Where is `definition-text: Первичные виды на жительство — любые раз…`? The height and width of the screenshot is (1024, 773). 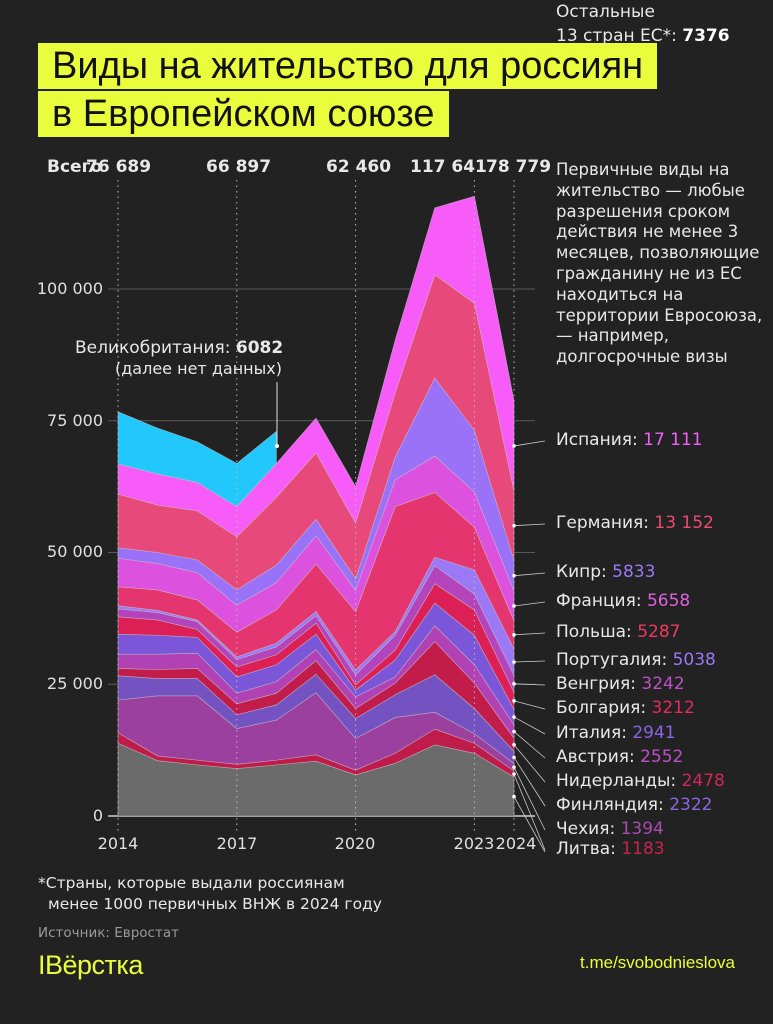
definition-text: Первичные виды на жительство — любые раз… is located at coordinates (659, 263).